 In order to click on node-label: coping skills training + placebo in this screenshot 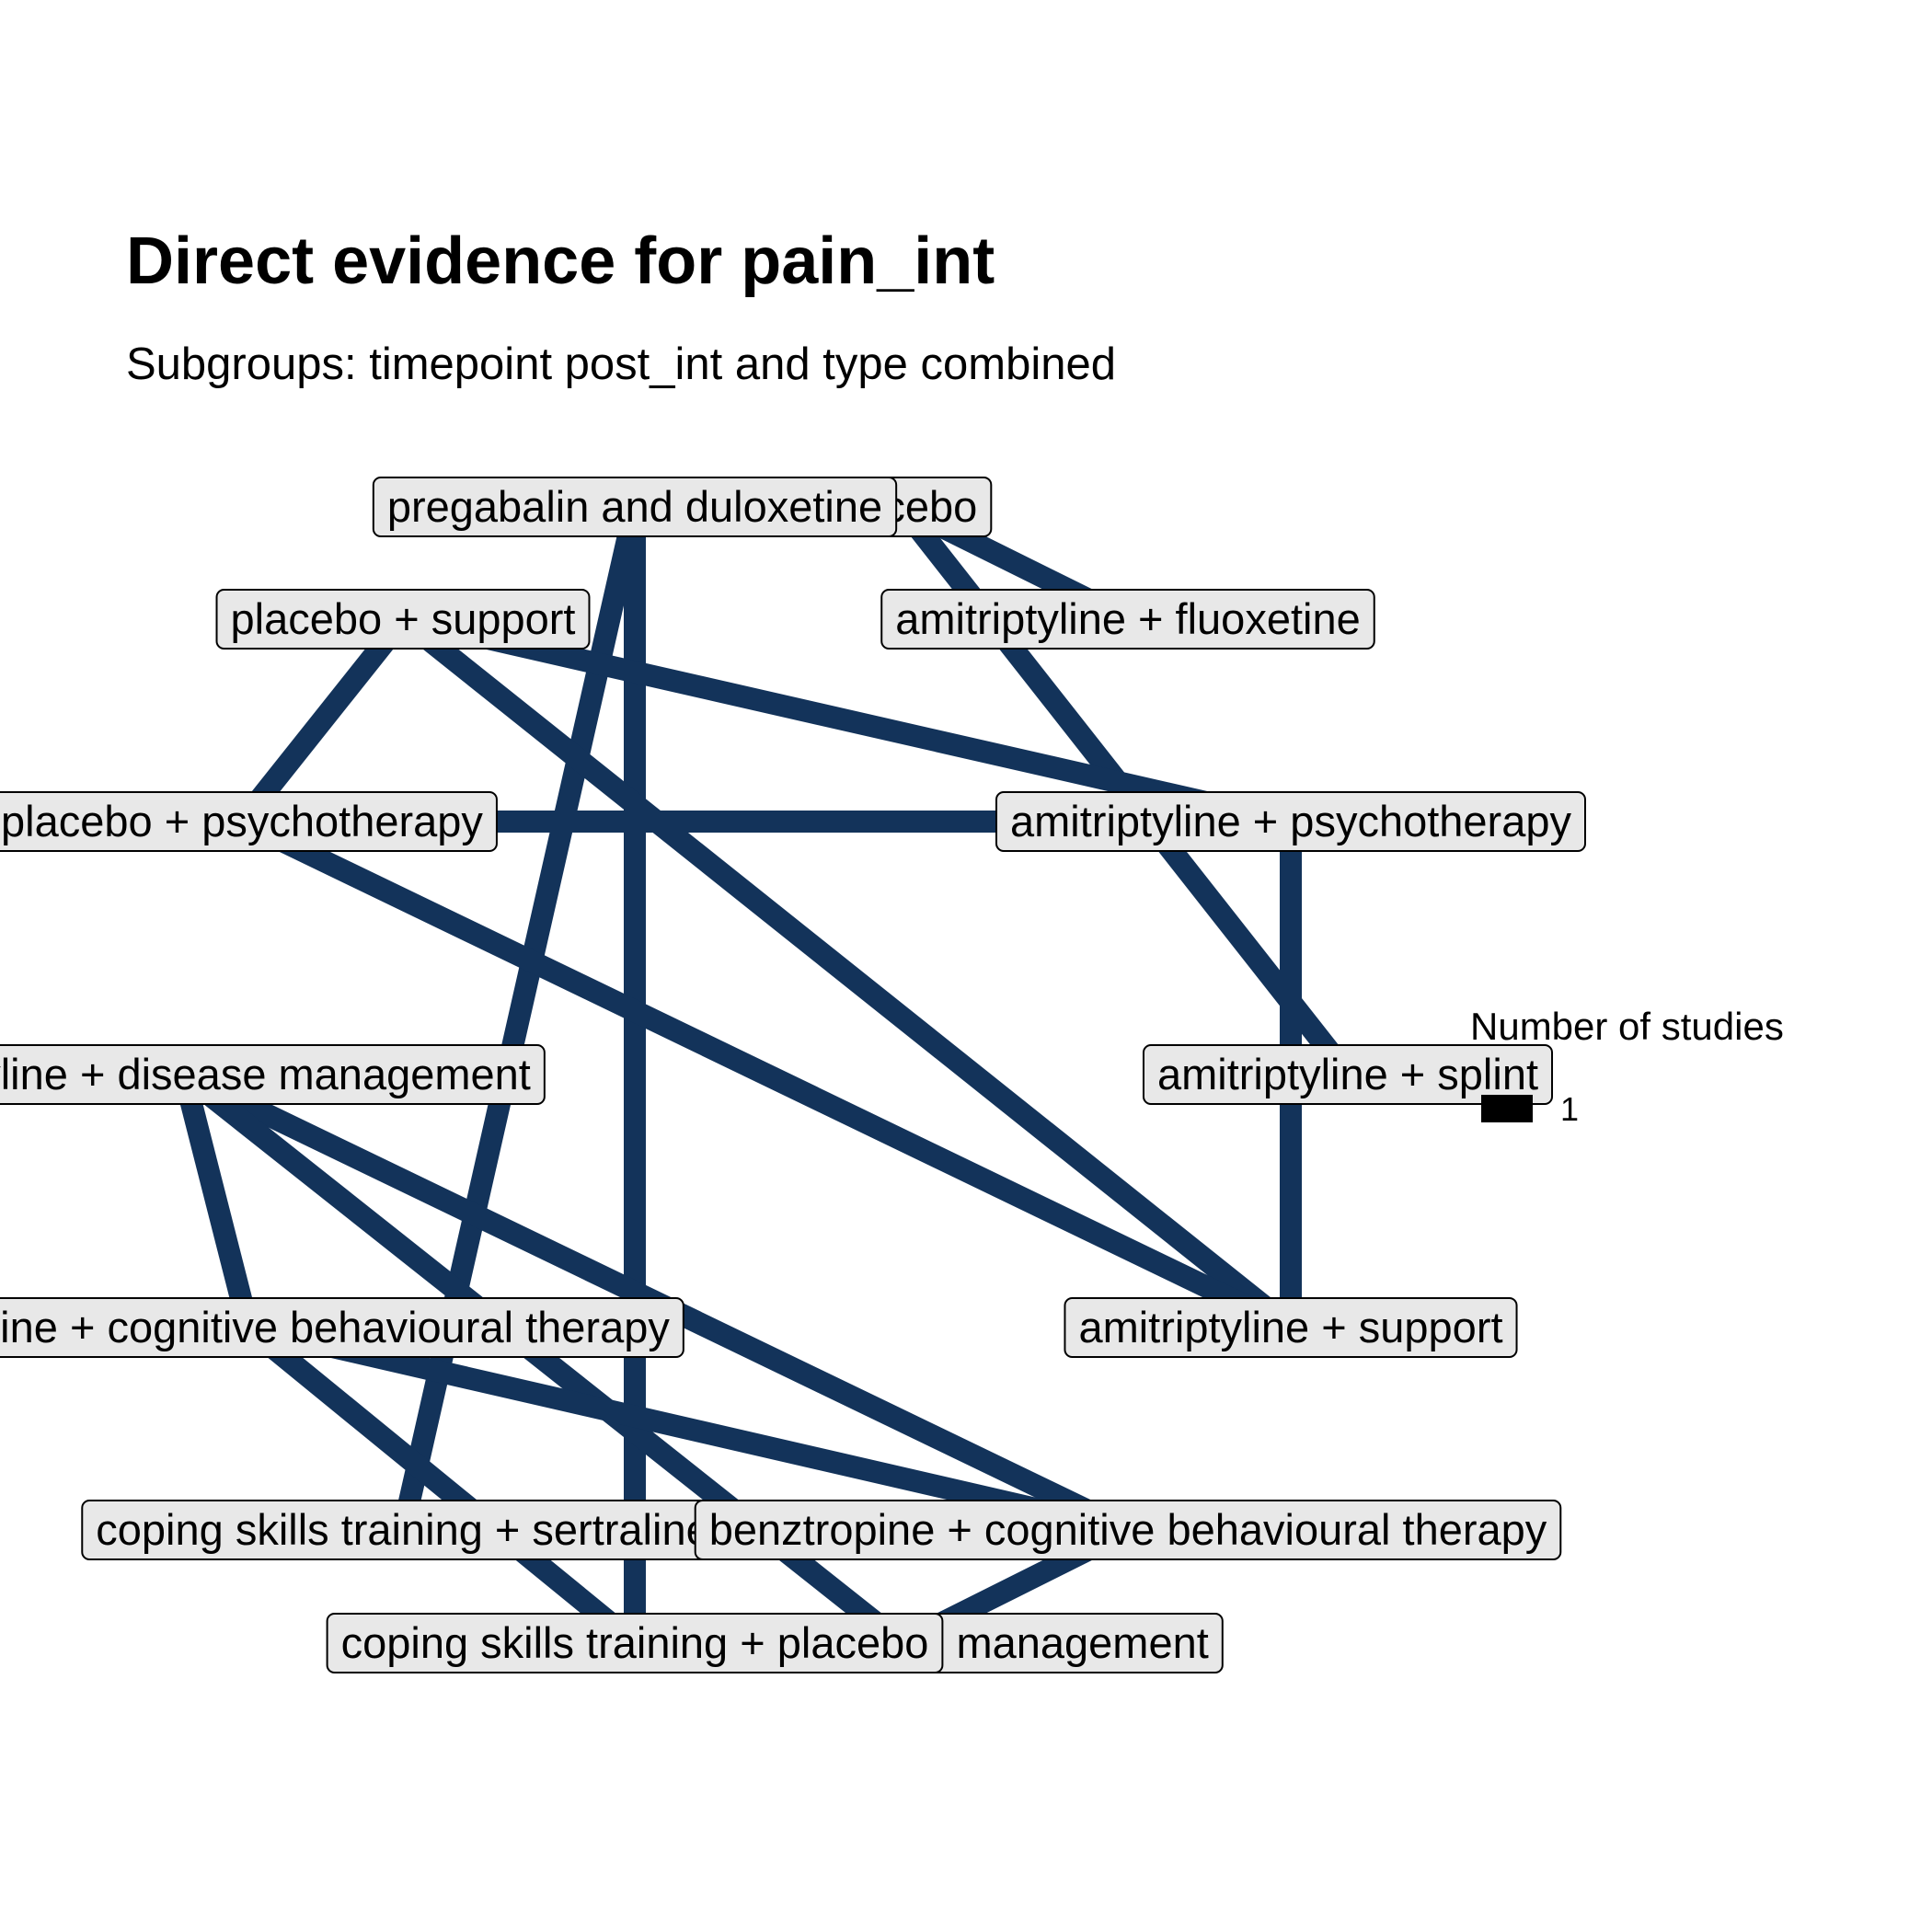, I will do `click(635, 1642)`.